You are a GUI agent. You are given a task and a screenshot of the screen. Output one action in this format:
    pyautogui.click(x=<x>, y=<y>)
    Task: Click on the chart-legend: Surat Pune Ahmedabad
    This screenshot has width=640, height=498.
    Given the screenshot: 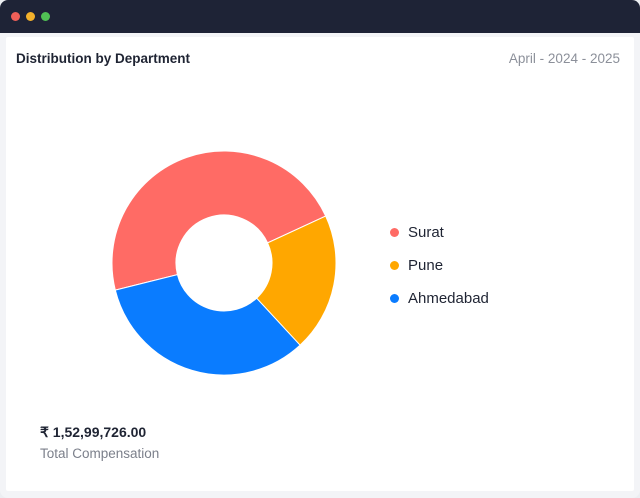 What is the action you would take?
    pyautogui.click(x=439, y=265)
    